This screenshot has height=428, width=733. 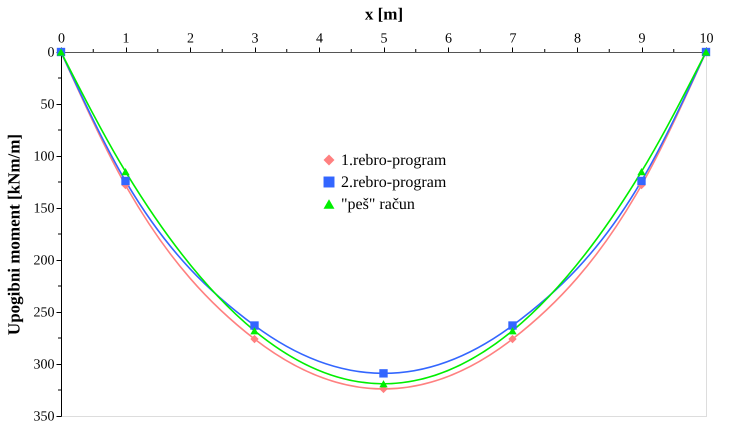 What do you see at coordinates (44, 417) in the screenshot?
I see `y-tick-label: 350` at bounding box center [44, 417].